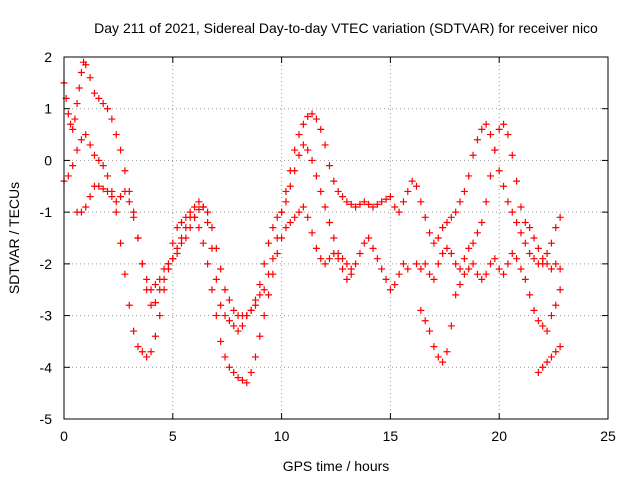 This screenshot has height=480, width=640. I want to click on x-axis-label: GPS time / hours, so click(336, 466).